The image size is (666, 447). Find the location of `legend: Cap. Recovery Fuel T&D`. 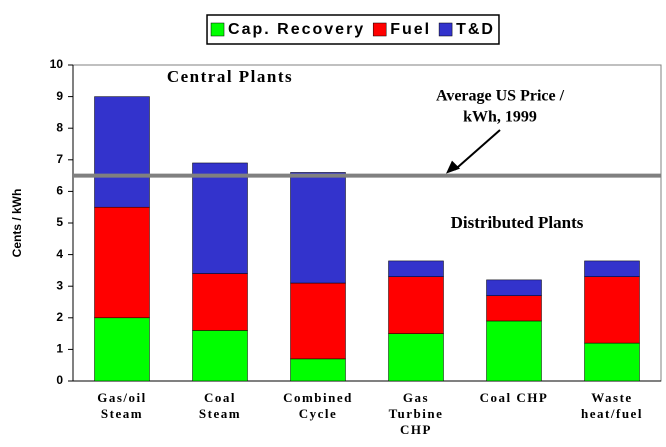

legend: Cap. Recovery Fuel T&D is located at coordinates (353, 29).